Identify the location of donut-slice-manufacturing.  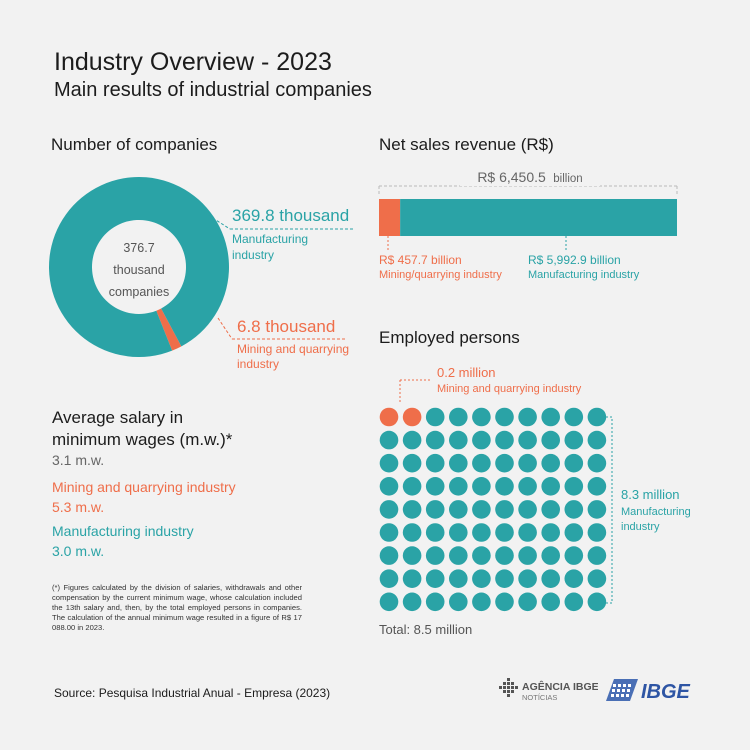
(139, 266).